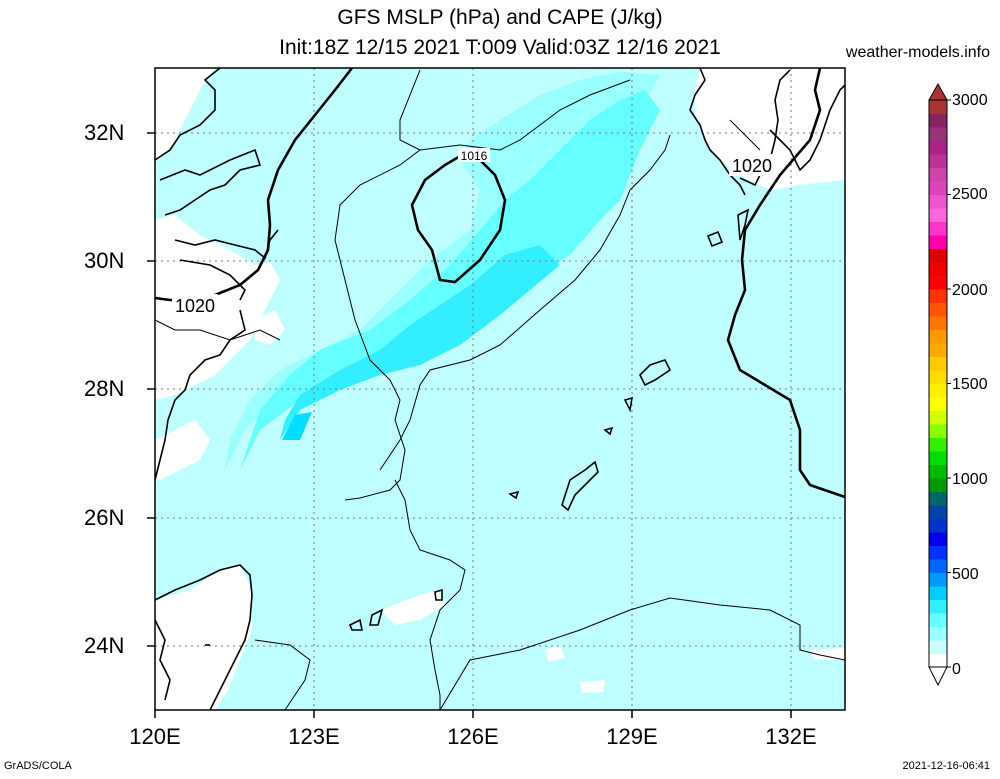 This screenshot has height=779, width=1000. I want to click on isobar-label-1020-west: 1020, so click(195, 306).